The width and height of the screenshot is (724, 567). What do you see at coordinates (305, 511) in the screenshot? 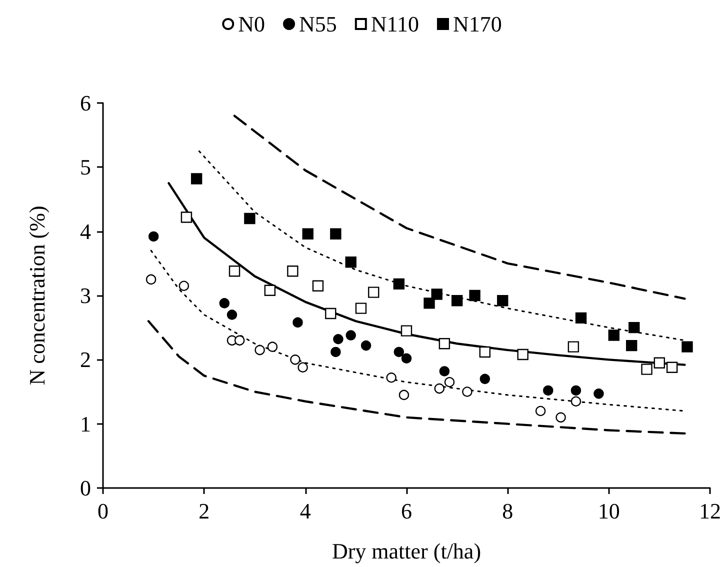
I see `x-tick-label: 4` at bounding box center [305, 511].